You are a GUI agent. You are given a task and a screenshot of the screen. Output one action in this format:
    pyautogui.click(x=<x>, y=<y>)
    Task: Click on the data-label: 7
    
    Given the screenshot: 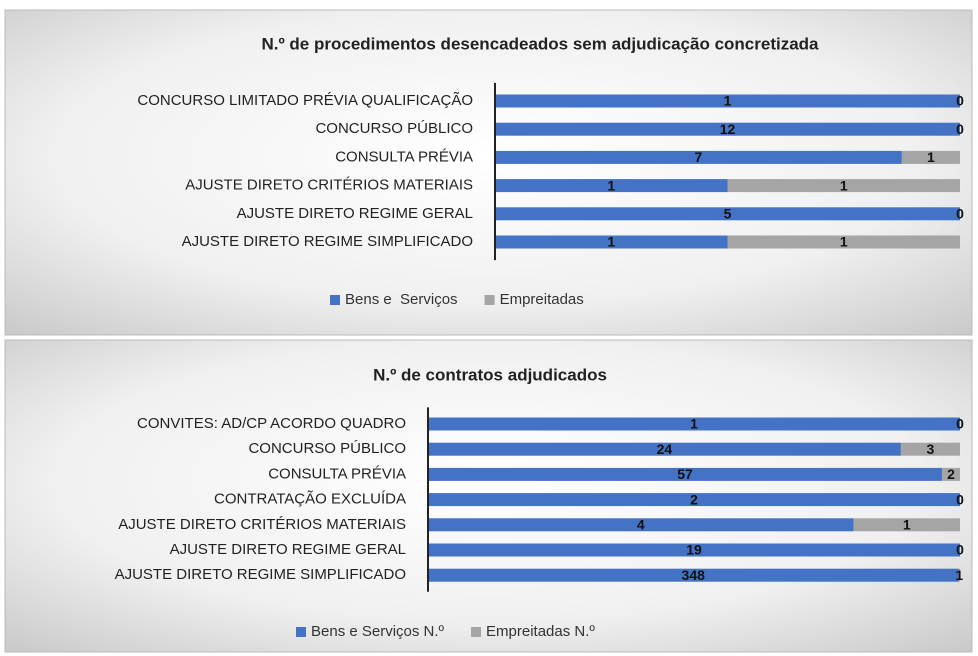 What is the action you would take?
    pyautogui.click(x=699, y=157)
    